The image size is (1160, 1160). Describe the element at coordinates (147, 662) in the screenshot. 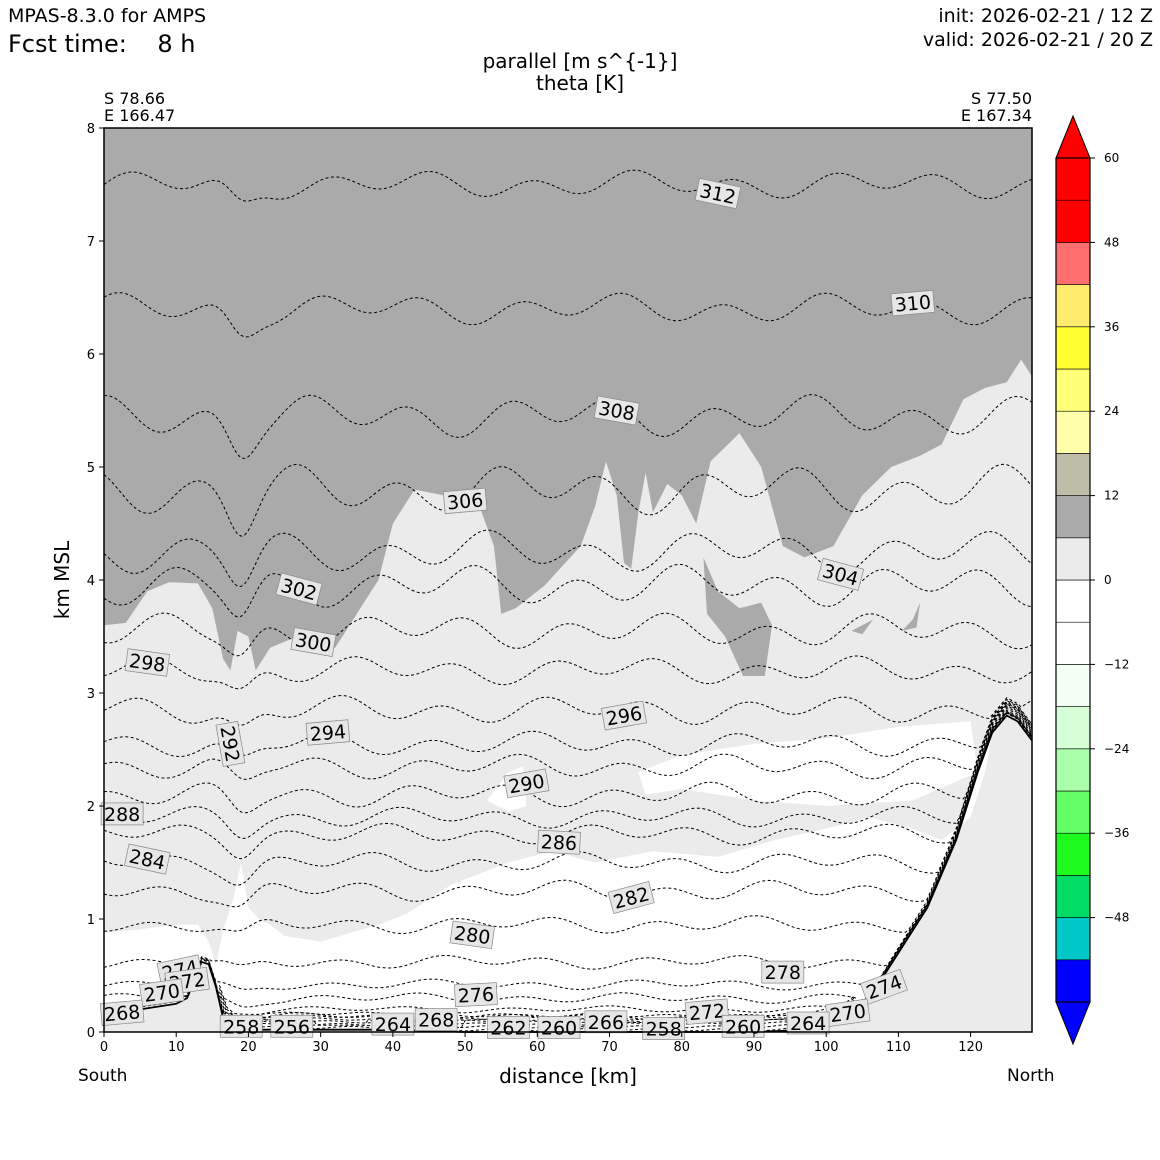

I see `contour-label-298-box` at that location.